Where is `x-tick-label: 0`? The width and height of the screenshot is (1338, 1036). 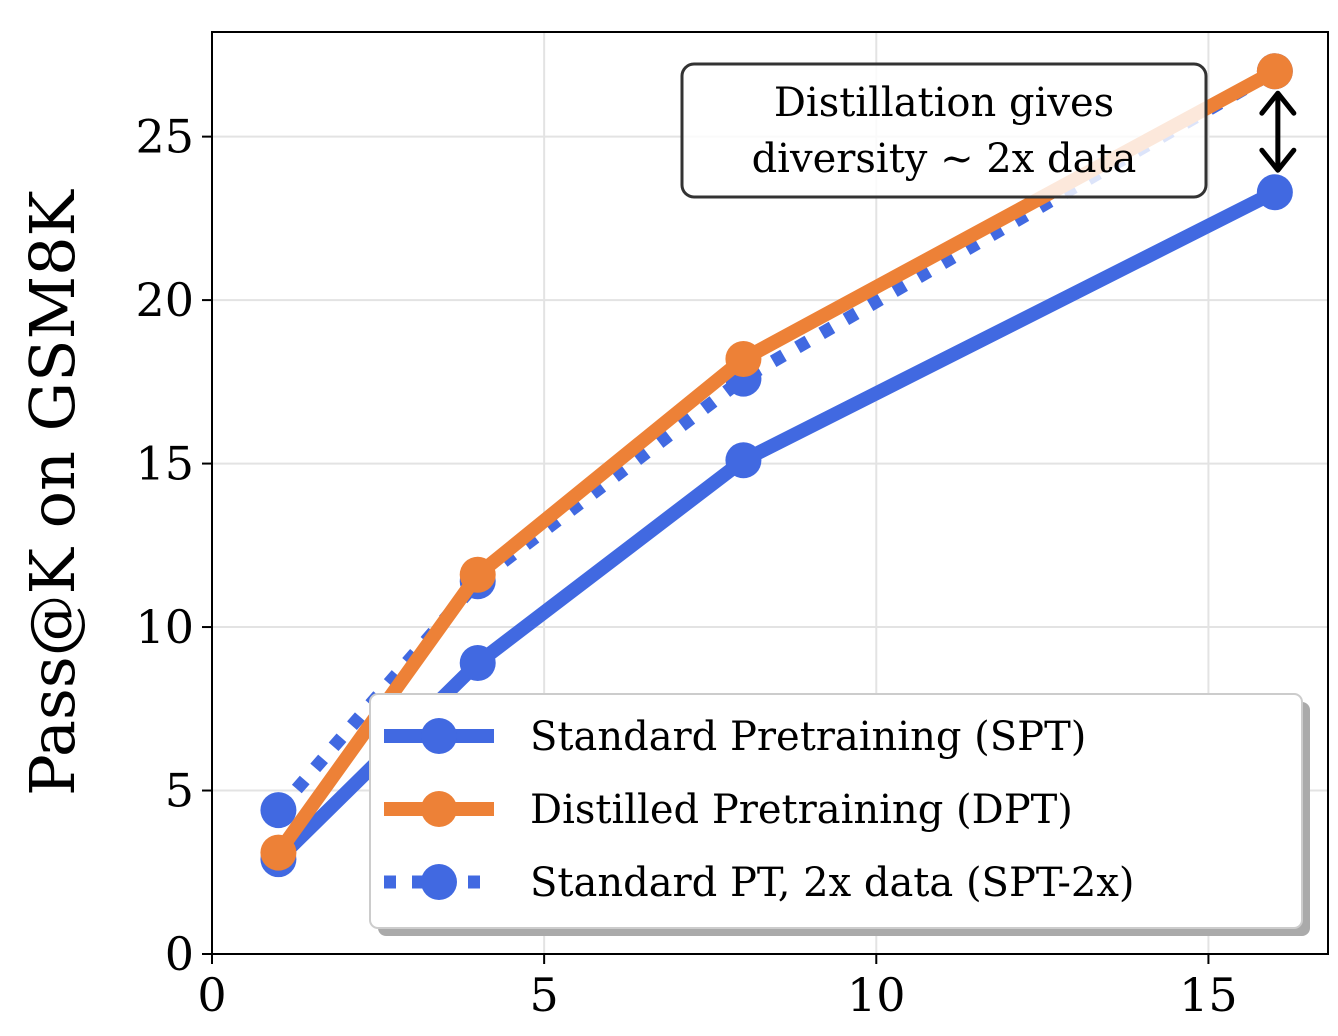
x-tick-label: 0 is located at coordinates (211, 995).